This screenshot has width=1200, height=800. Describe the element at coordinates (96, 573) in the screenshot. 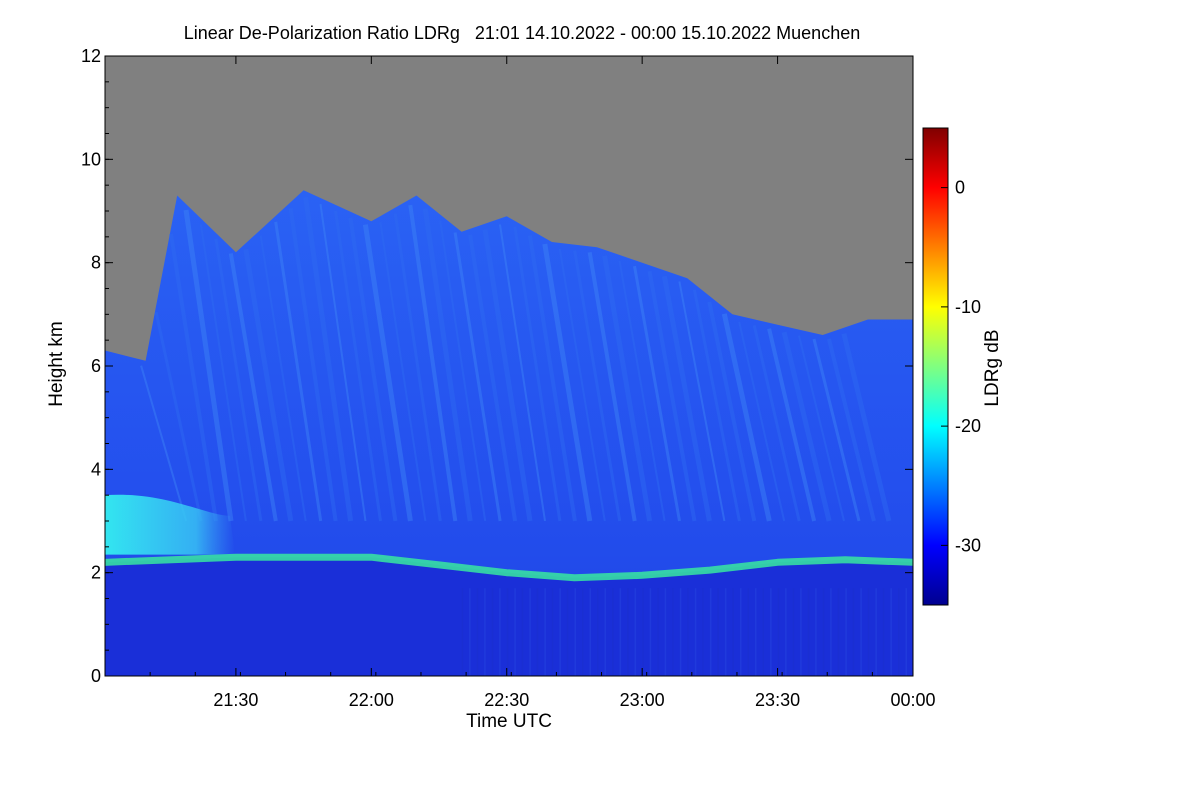

I see `y-tick-label: 2` at that location.